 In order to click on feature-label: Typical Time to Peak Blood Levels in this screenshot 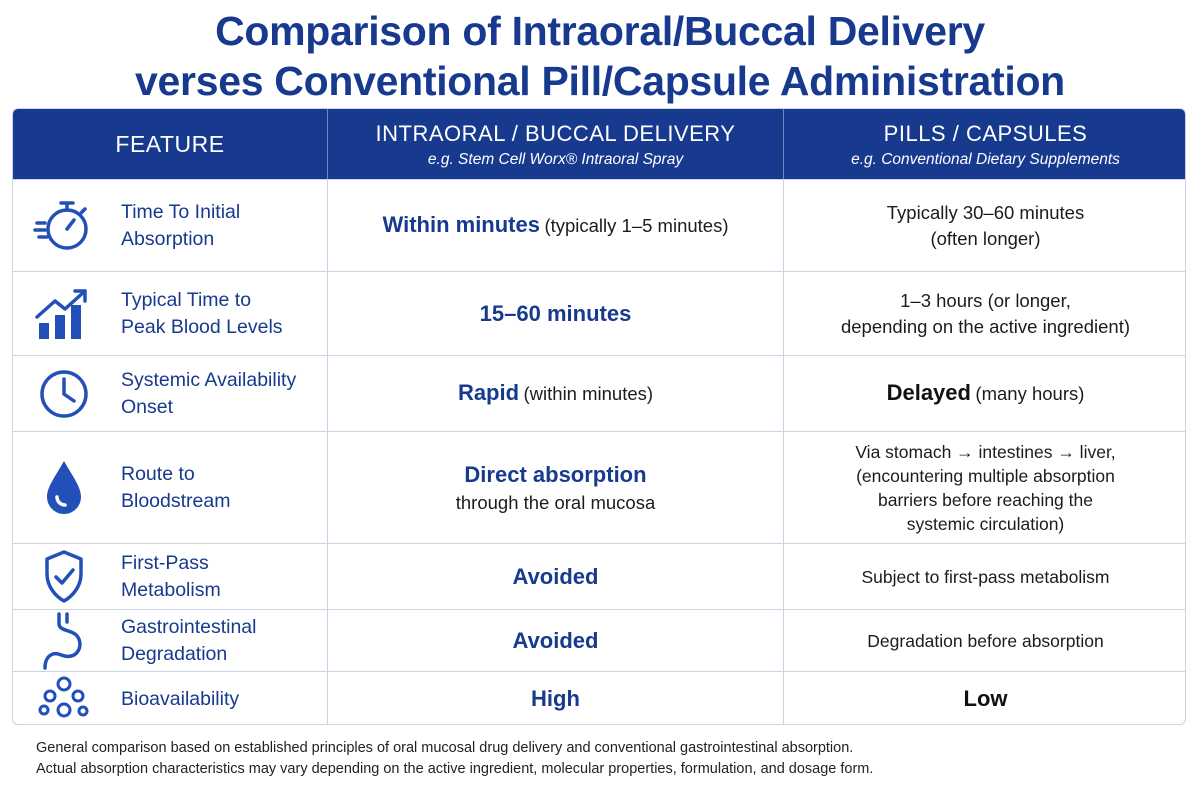, I will do `click(202, 313)`.